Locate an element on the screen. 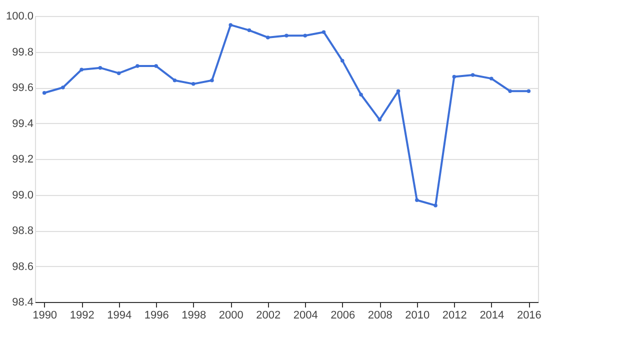 This screenshot has height=360, width=640. x-tick-label: 1990 is located at coordinates (45, 316).